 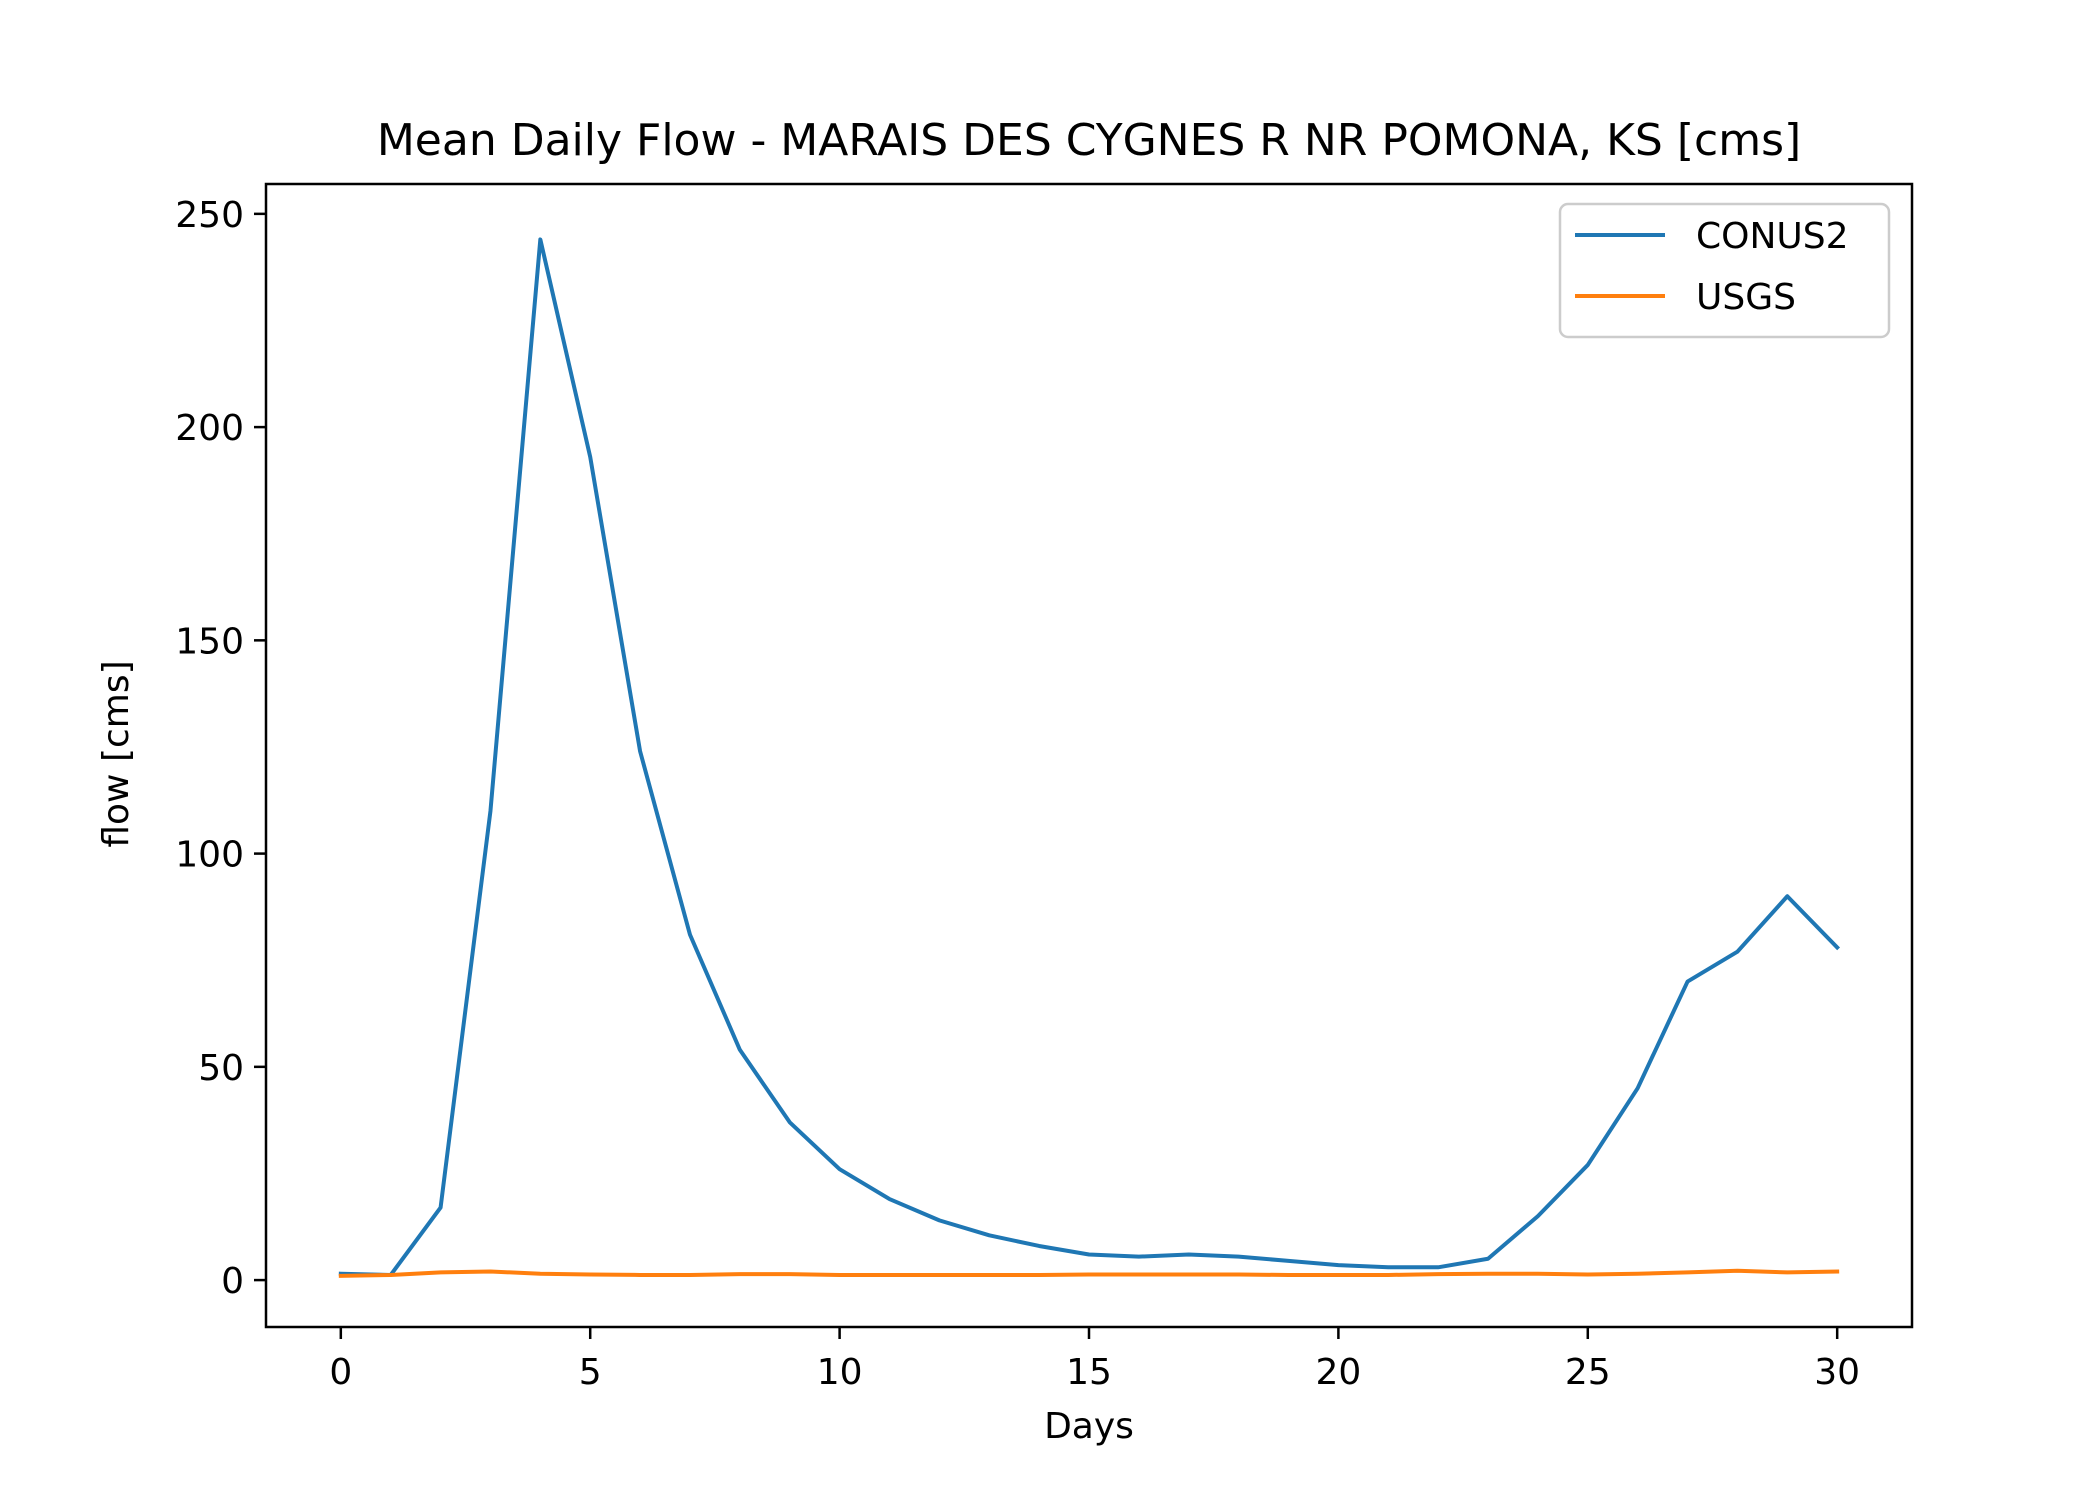 What do you see at coordinates (1588, 1372) in the screenshot?
I see `x-tick-label: 25` at bounding box center [1588, 1372].